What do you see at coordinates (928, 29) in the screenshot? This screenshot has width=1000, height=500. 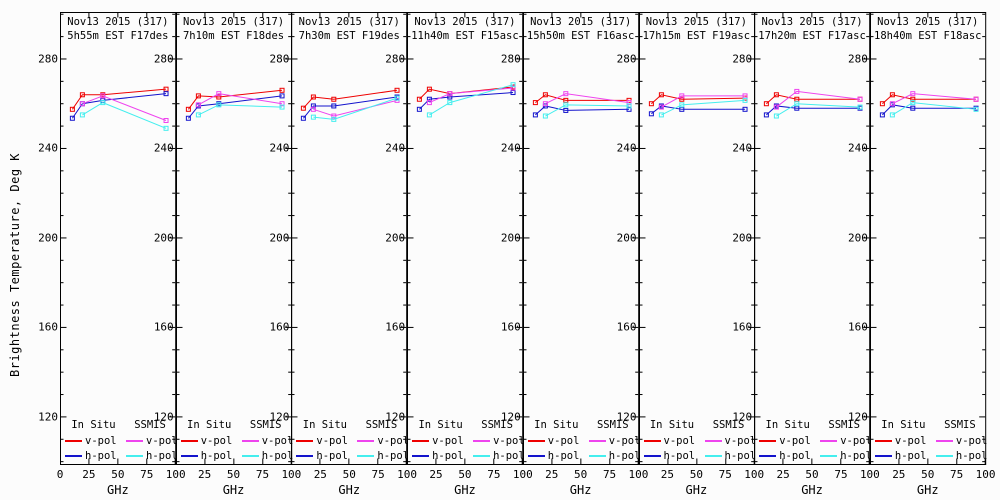 I see `panel-header: Nov13 2015 (317) 18h40m EST F18asc` at bounding box center [928, 29].